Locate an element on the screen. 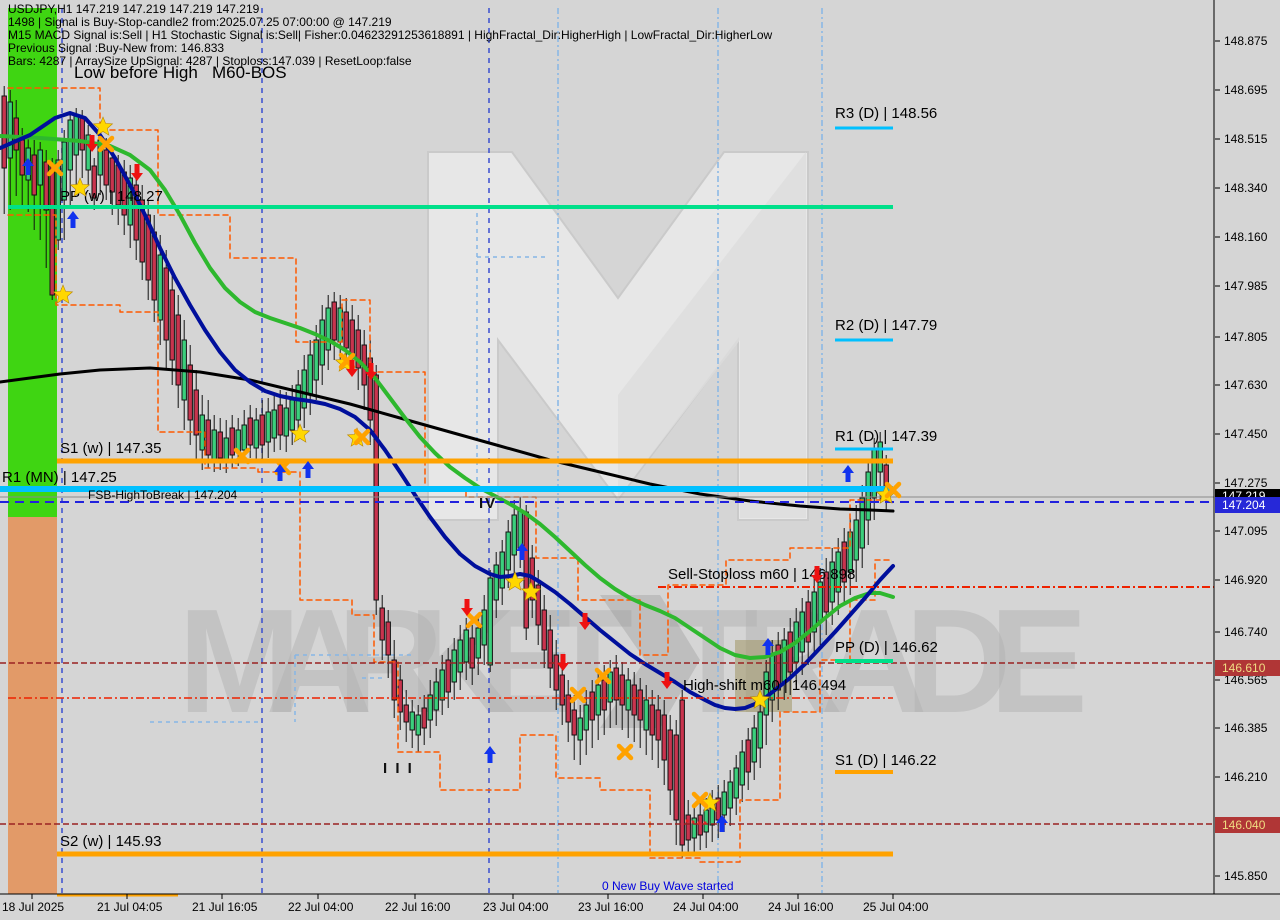 The image size is (1280, 920). price-tick-label: 148.515 is located at coordinates (1246, 139).